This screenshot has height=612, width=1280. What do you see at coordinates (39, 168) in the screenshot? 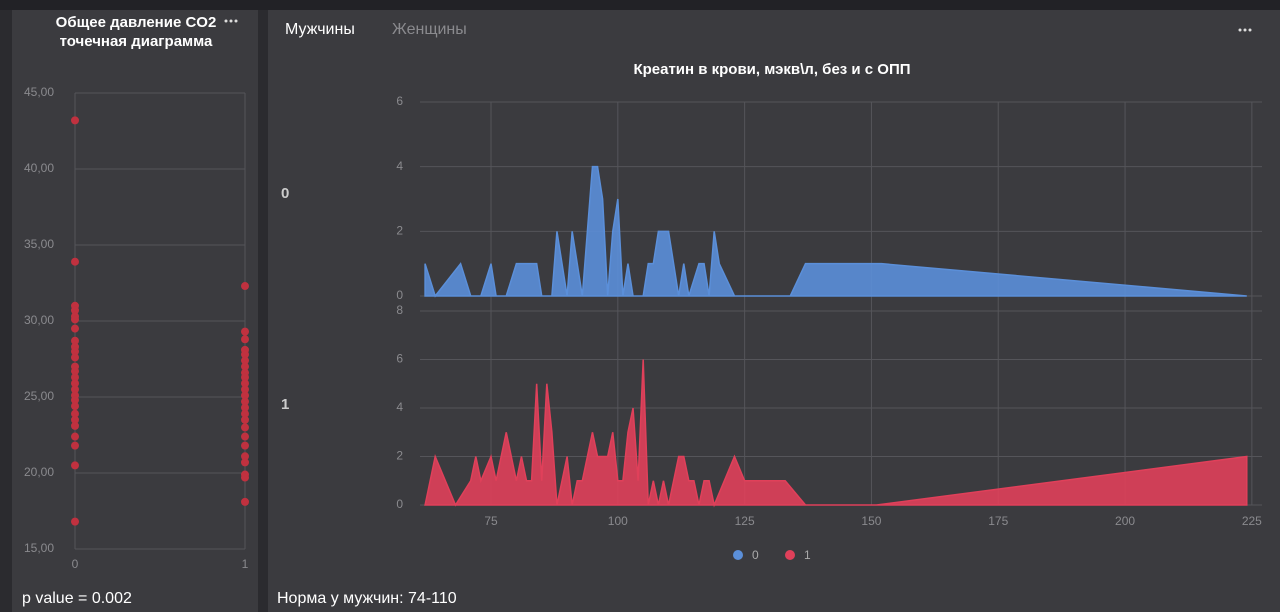
I see `y-tick-label: 40,00` at bounding box center [39, 168].